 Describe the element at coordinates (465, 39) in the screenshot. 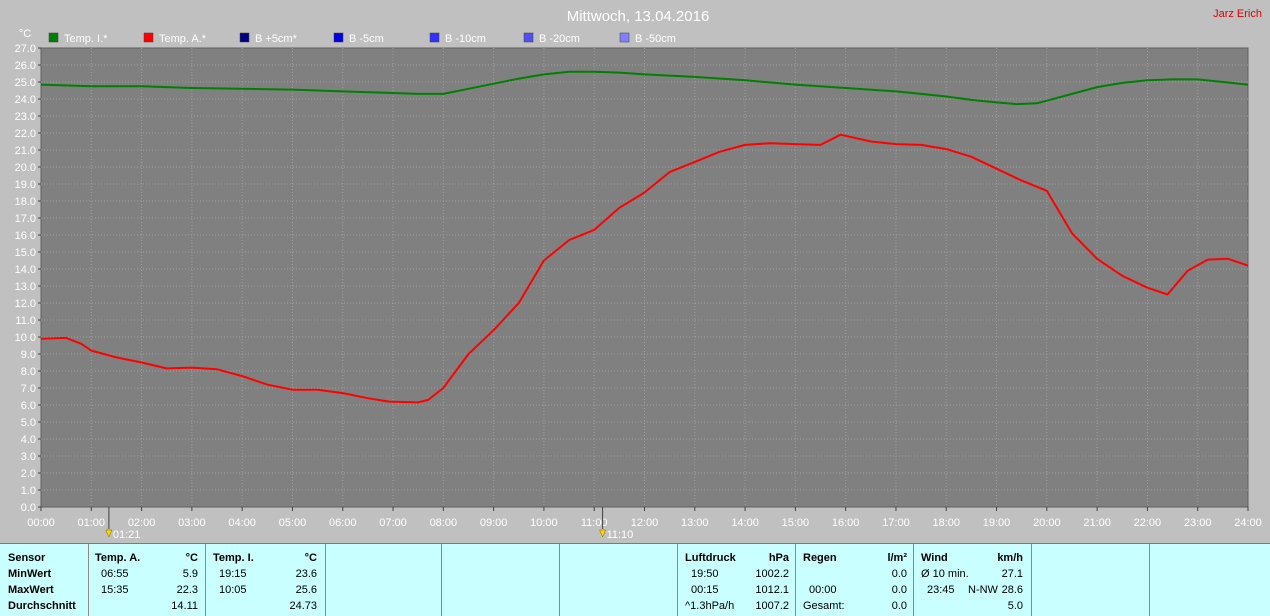

I see `legend-label: B -10cm` at that location.